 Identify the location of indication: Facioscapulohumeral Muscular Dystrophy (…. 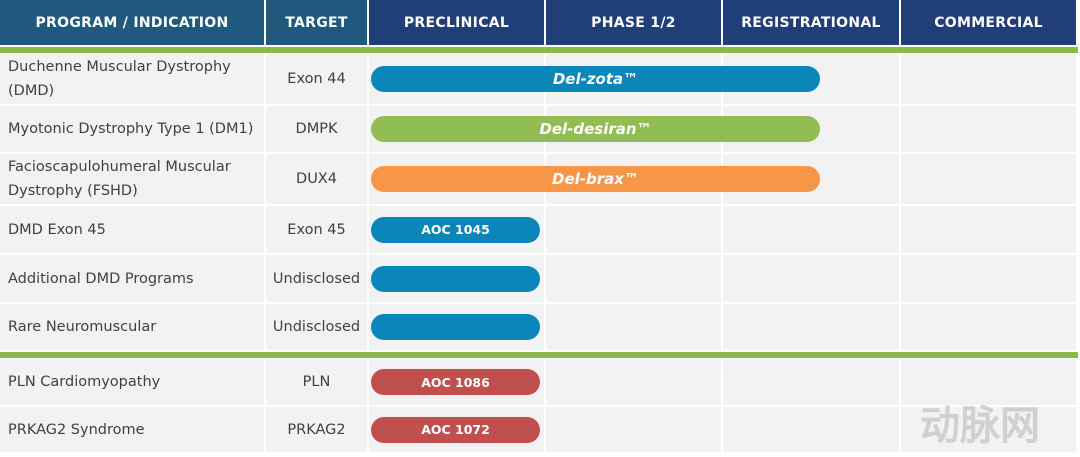
(119, 179).